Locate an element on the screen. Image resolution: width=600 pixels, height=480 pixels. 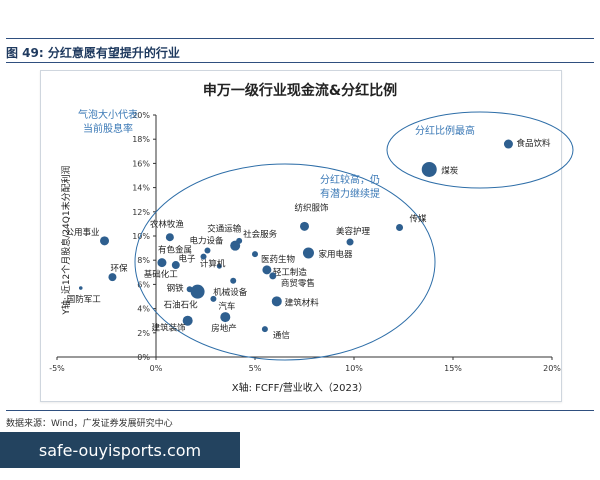
data-point-label: 交通运输 is located at coordinates (224, 229).